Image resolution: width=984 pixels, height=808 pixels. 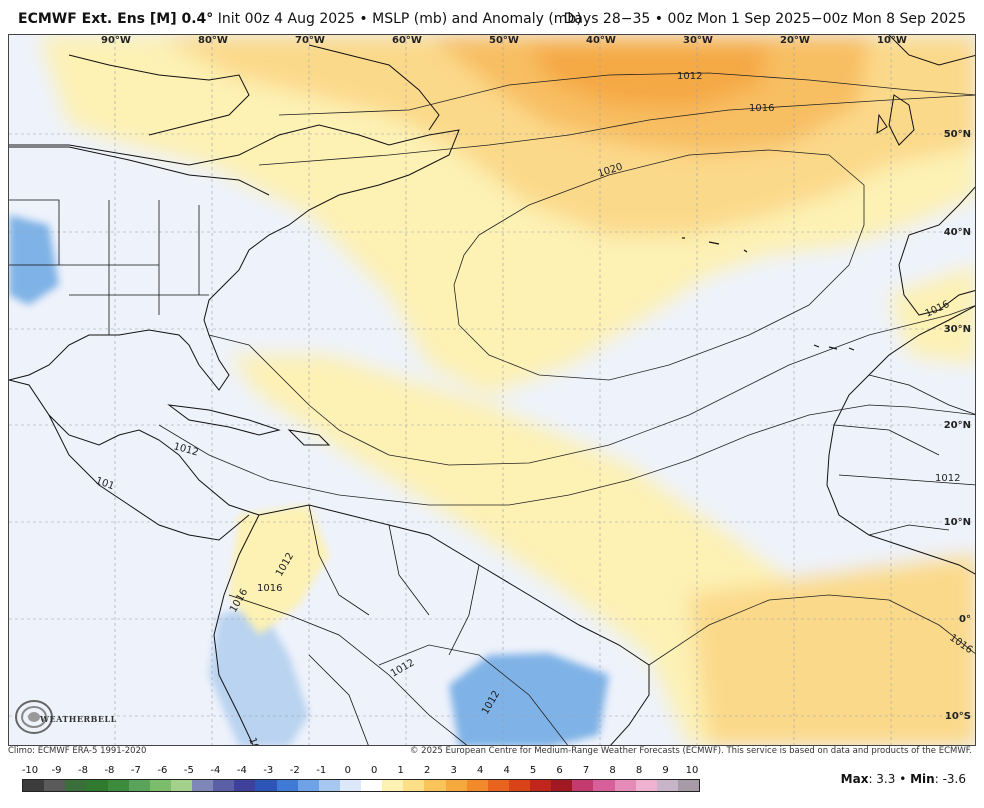 What do you see at coordinates (310, 40) in the screenshot?
I see `lon-label-70w: 70°W` at bounding box center [310, 40].